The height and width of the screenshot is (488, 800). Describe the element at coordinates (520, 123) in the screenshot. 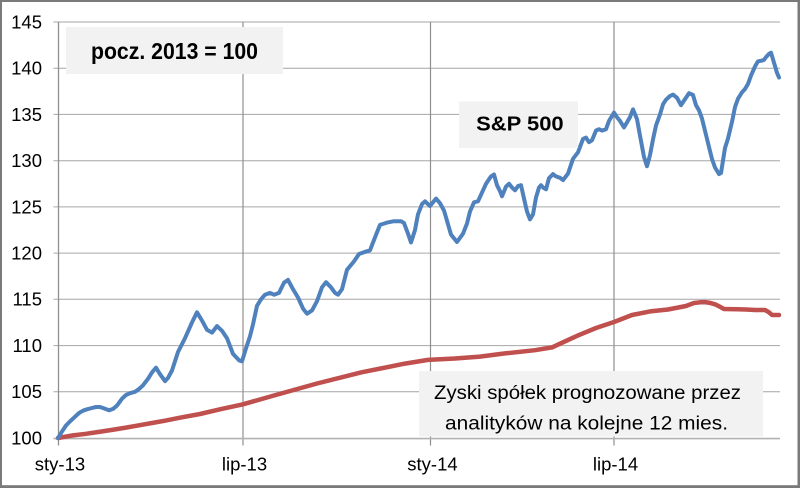

I see `svg-text: S&P 500` at that location.